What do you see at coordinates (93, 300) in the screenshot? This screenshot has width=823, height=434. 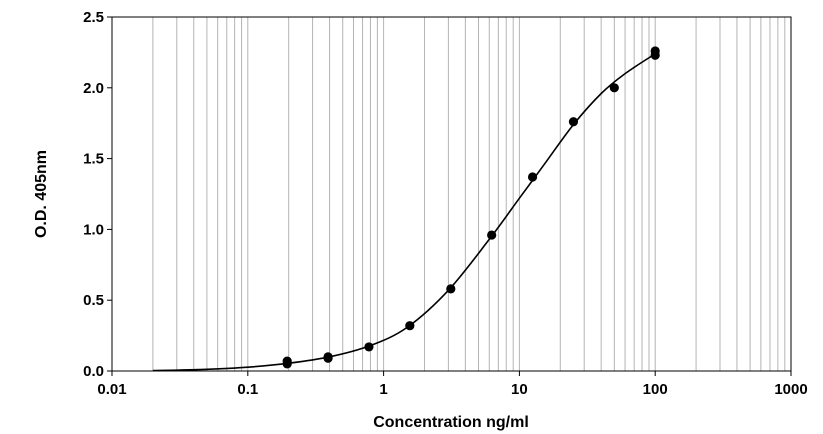 I see `y-tick-label: 0.5` at bounding box center [93, 300].